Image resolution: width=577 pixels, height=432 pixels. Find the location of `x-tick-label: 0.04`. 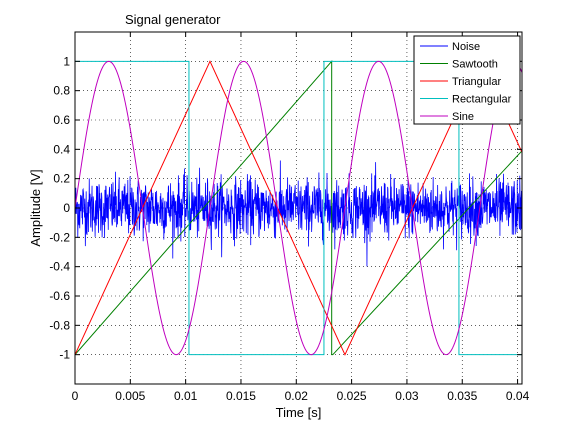

x-tick-label: 0.04 is located at coordinates (518, 396).